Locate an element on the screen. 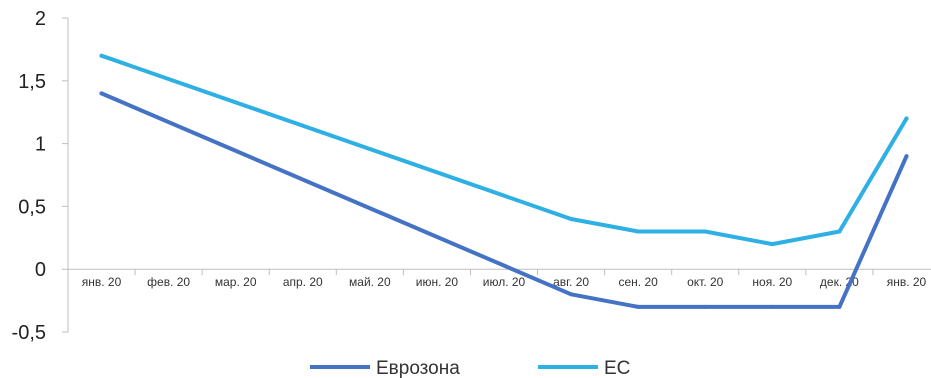  x-tick-label: май. 20 is located at coordinates (370, 282).